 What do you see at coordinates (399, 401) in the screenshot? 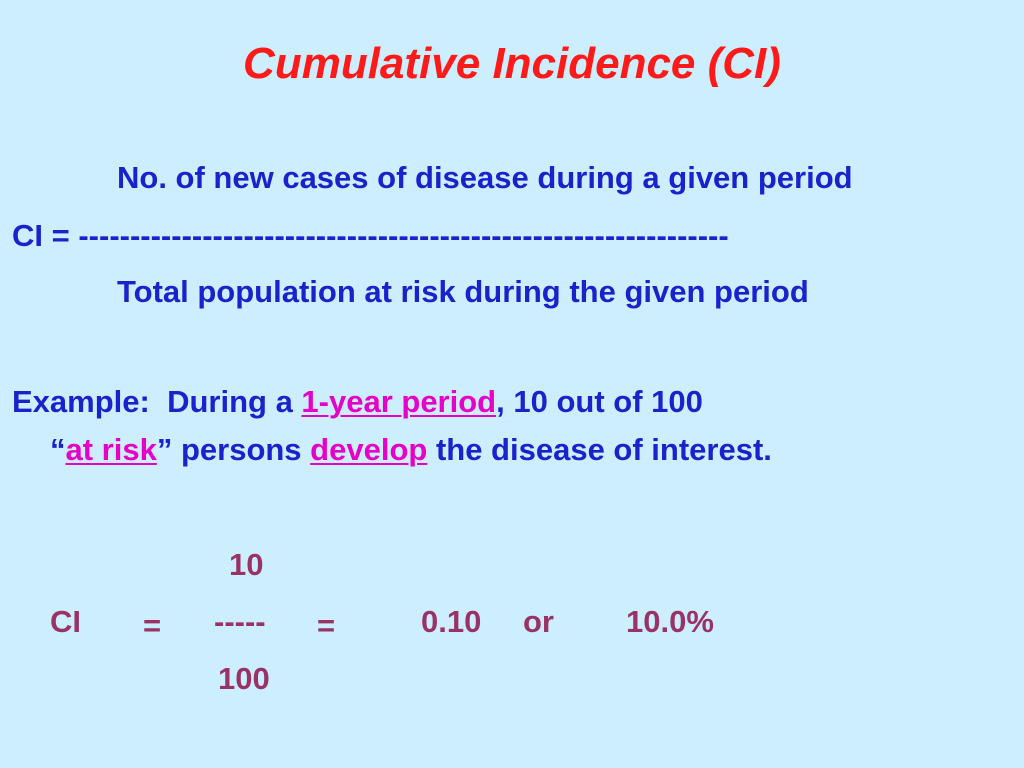
I see `emphasis-1-year-period: 1-year period` at bounding box center [399, 401].